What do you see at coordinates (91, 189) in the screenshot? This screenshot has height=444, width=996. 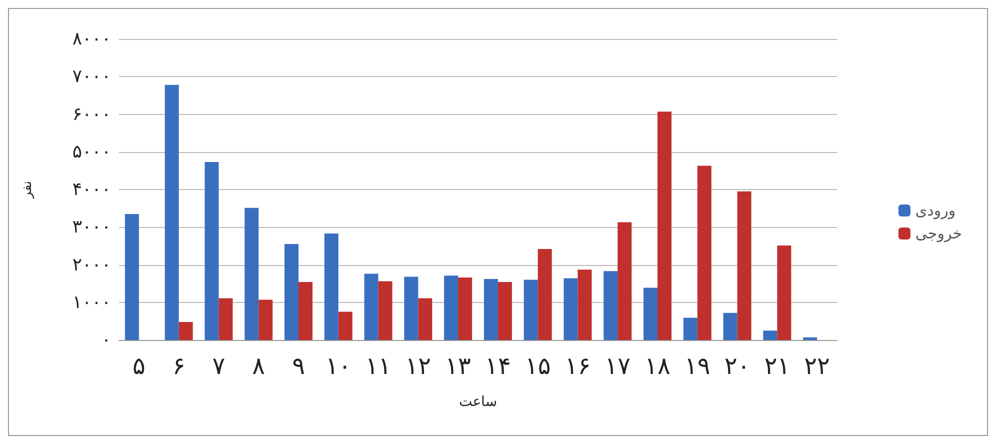 I see `y-tick-label: ۴۰۰۰` at bounding box center [91, 189].